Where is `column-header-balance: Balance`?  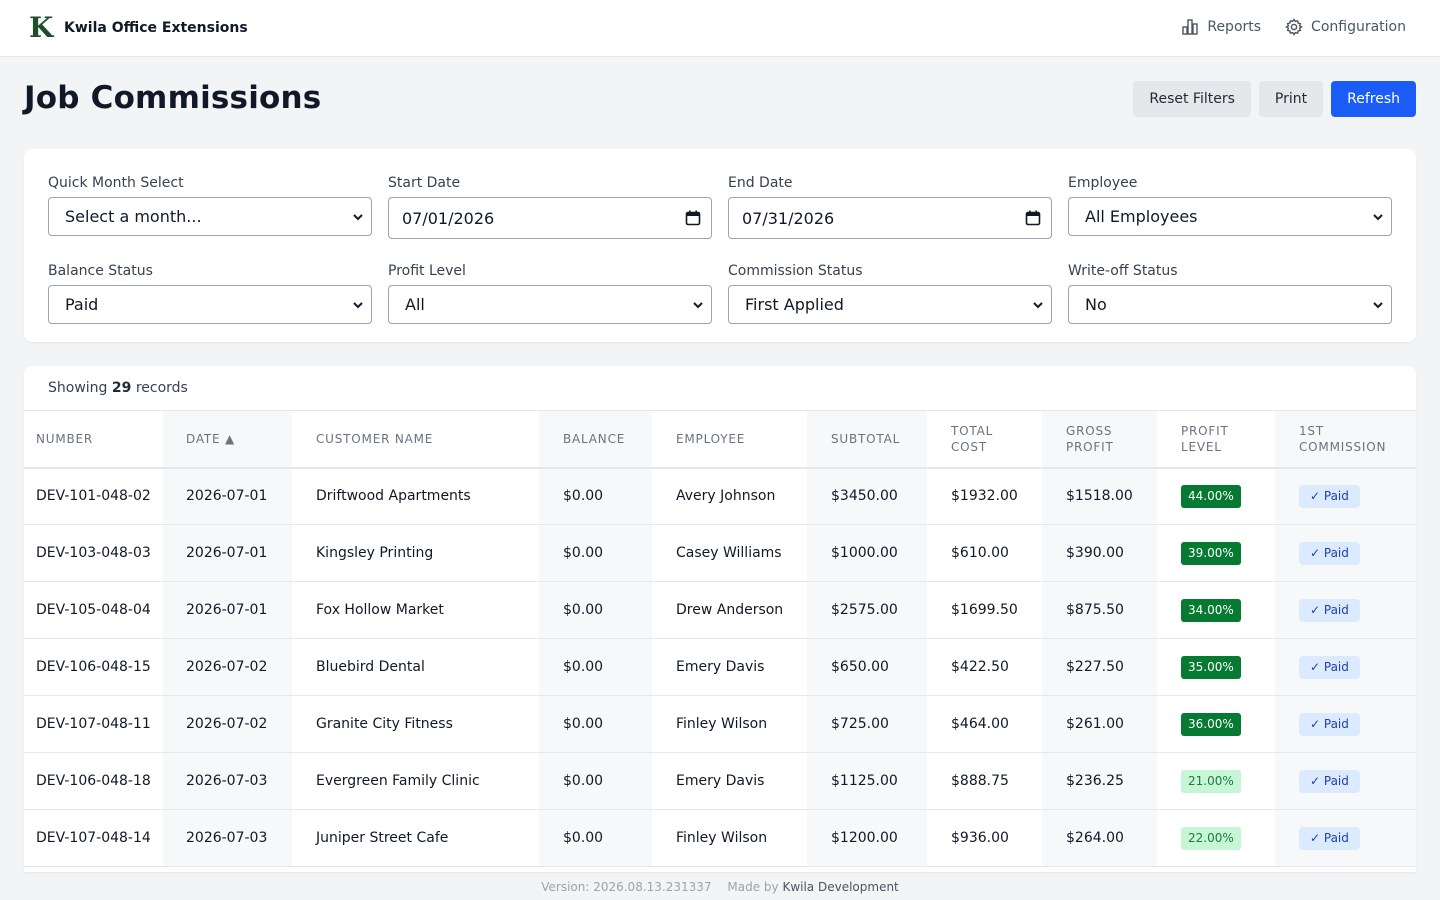 column-header-balance: Balance is located at coordinates (595, 439).